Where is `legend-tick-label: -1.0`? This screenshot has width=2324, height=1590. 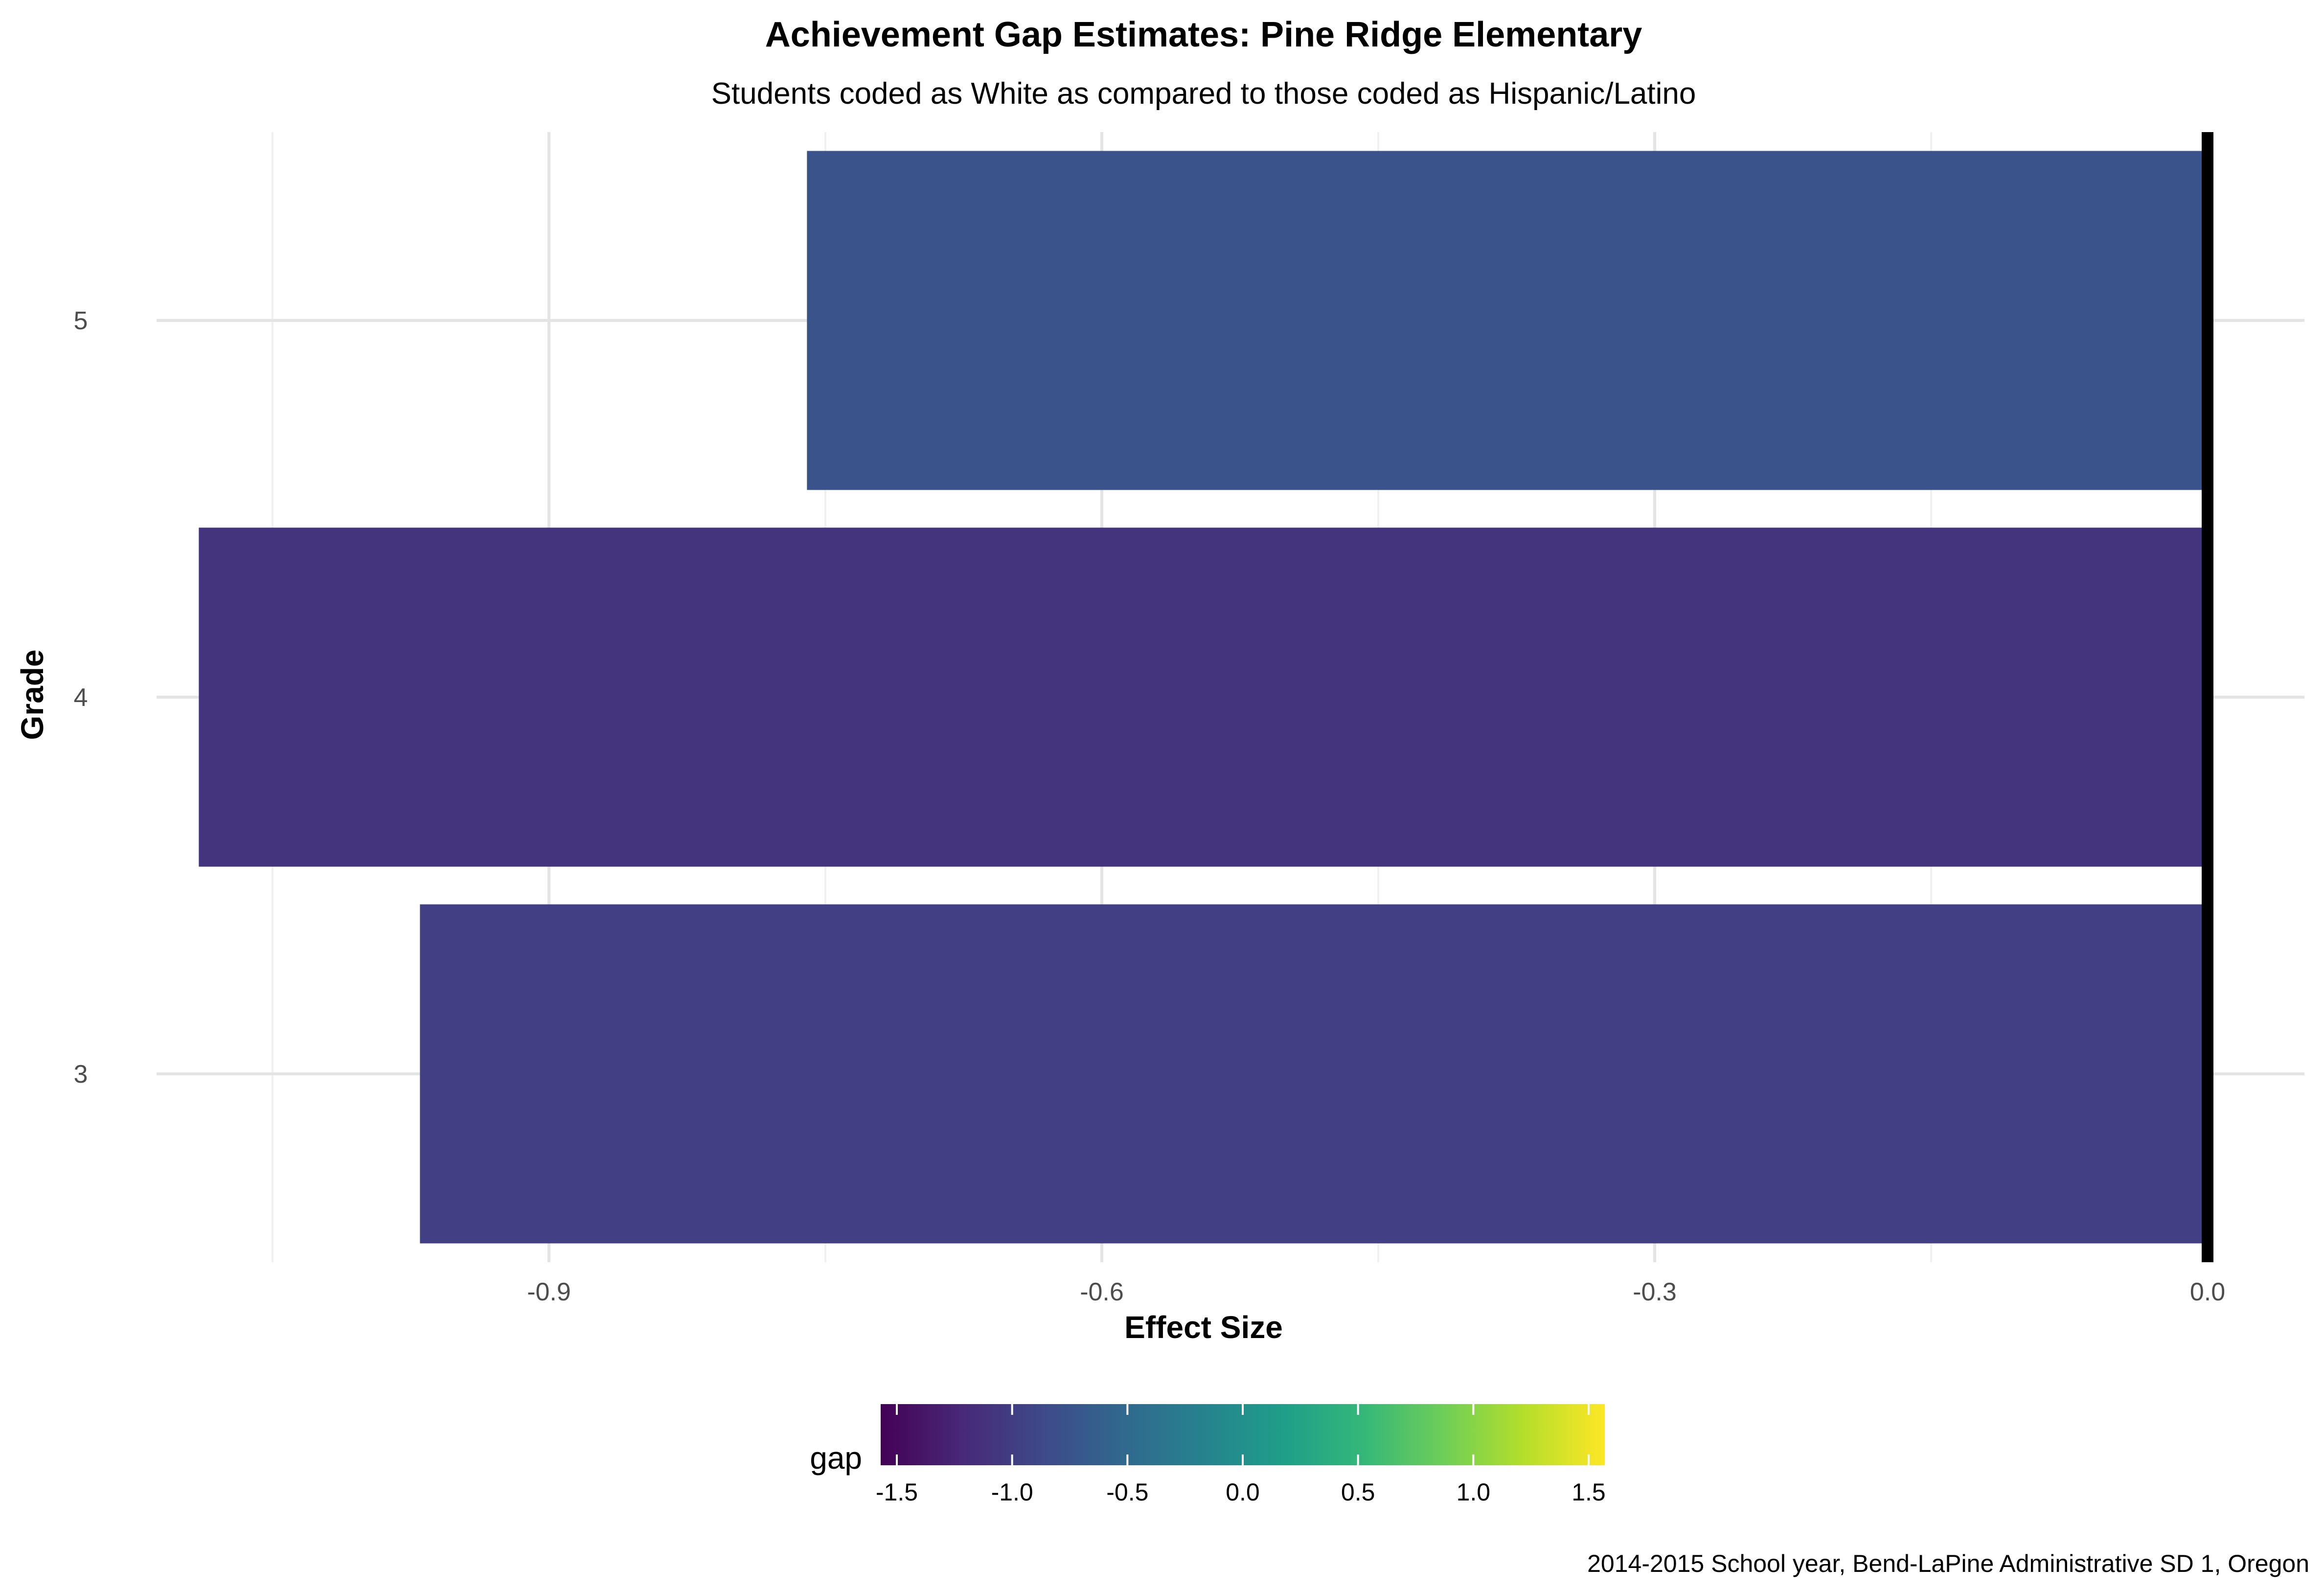
legend-tick-label: -1.0 is located at coordinates (1012, 1492).